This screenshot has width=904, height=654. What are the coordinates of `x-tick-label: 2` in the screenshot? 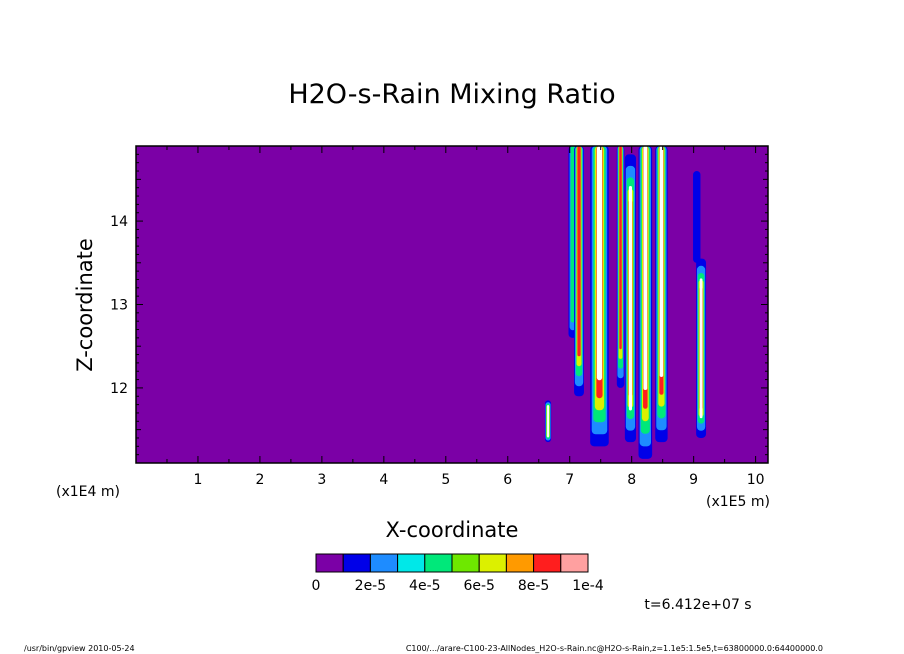 It's located at (259, 480).